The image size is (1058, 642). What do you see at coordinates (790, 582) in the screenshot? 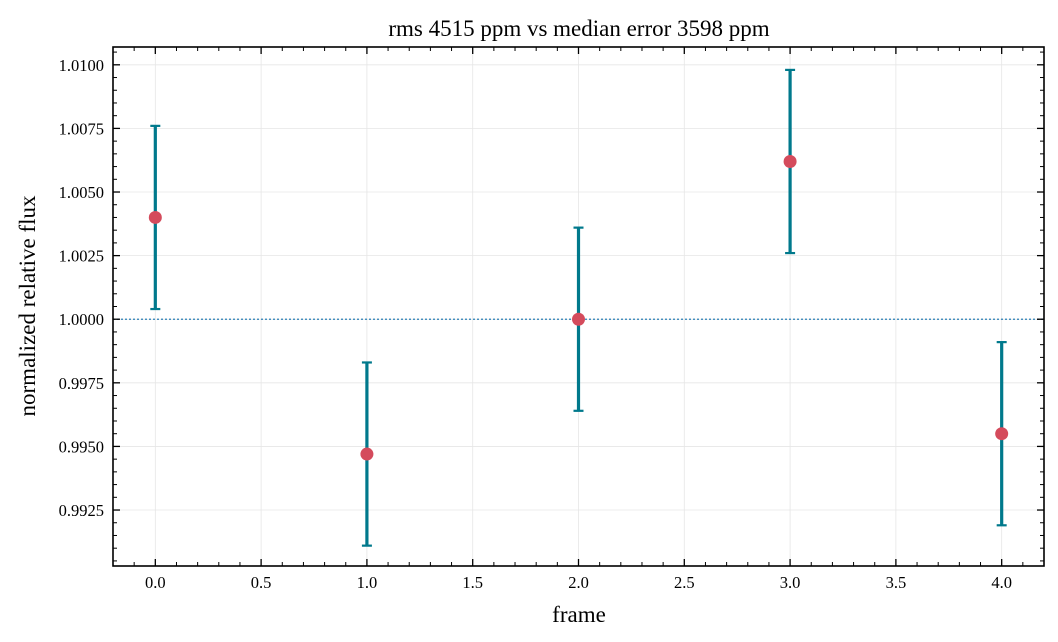
I see `x-tick-label: 3.0` at bounding box center [790, 582].